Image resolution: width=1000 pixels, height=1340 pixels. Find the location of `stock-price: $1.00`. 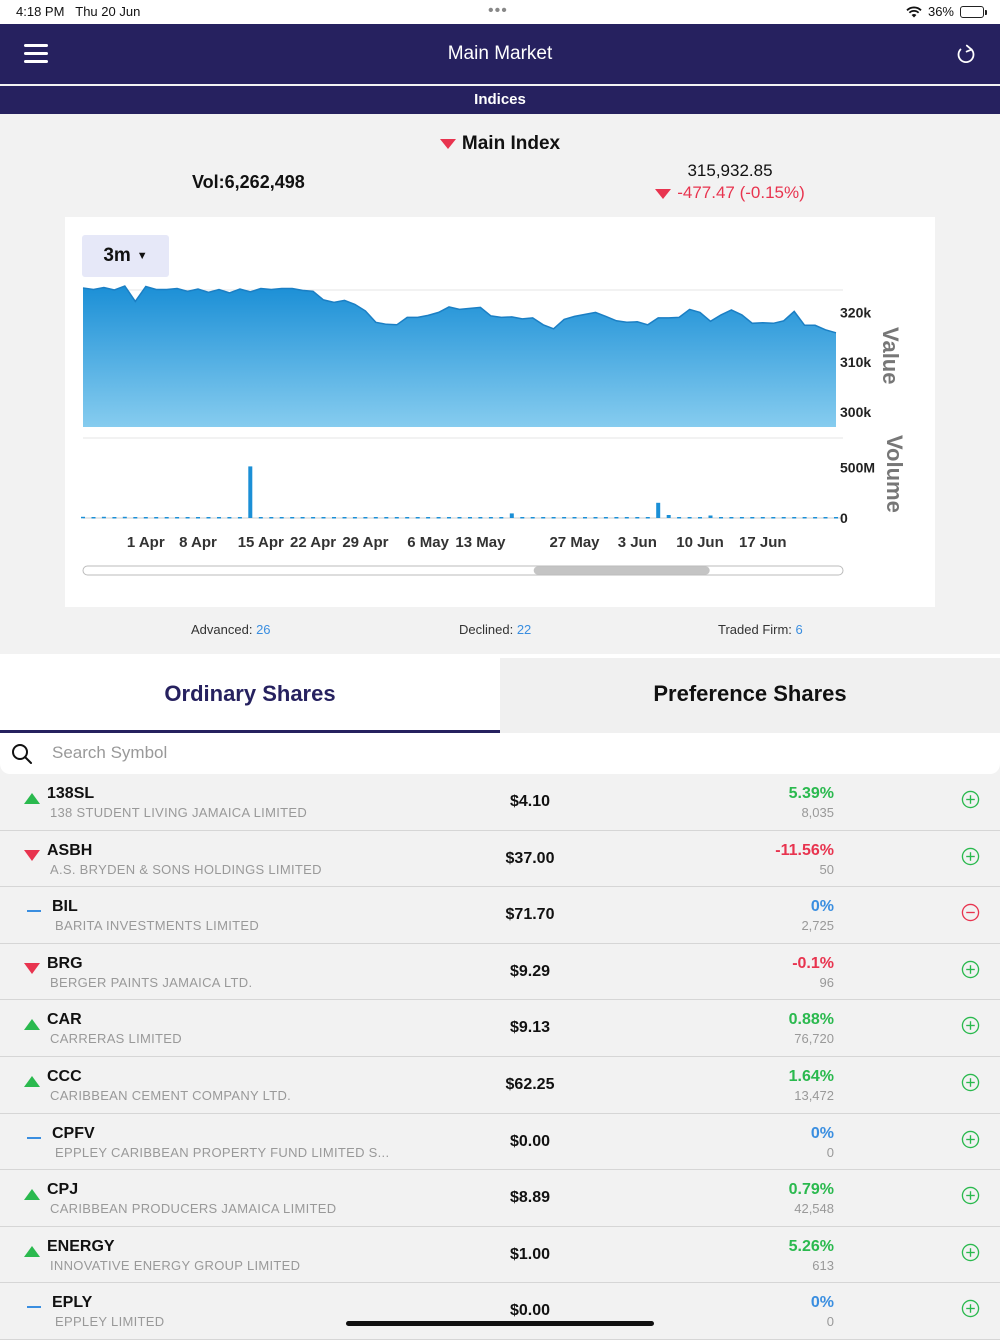

stock-price: $1.00 is located at coordinates (530, 1254).